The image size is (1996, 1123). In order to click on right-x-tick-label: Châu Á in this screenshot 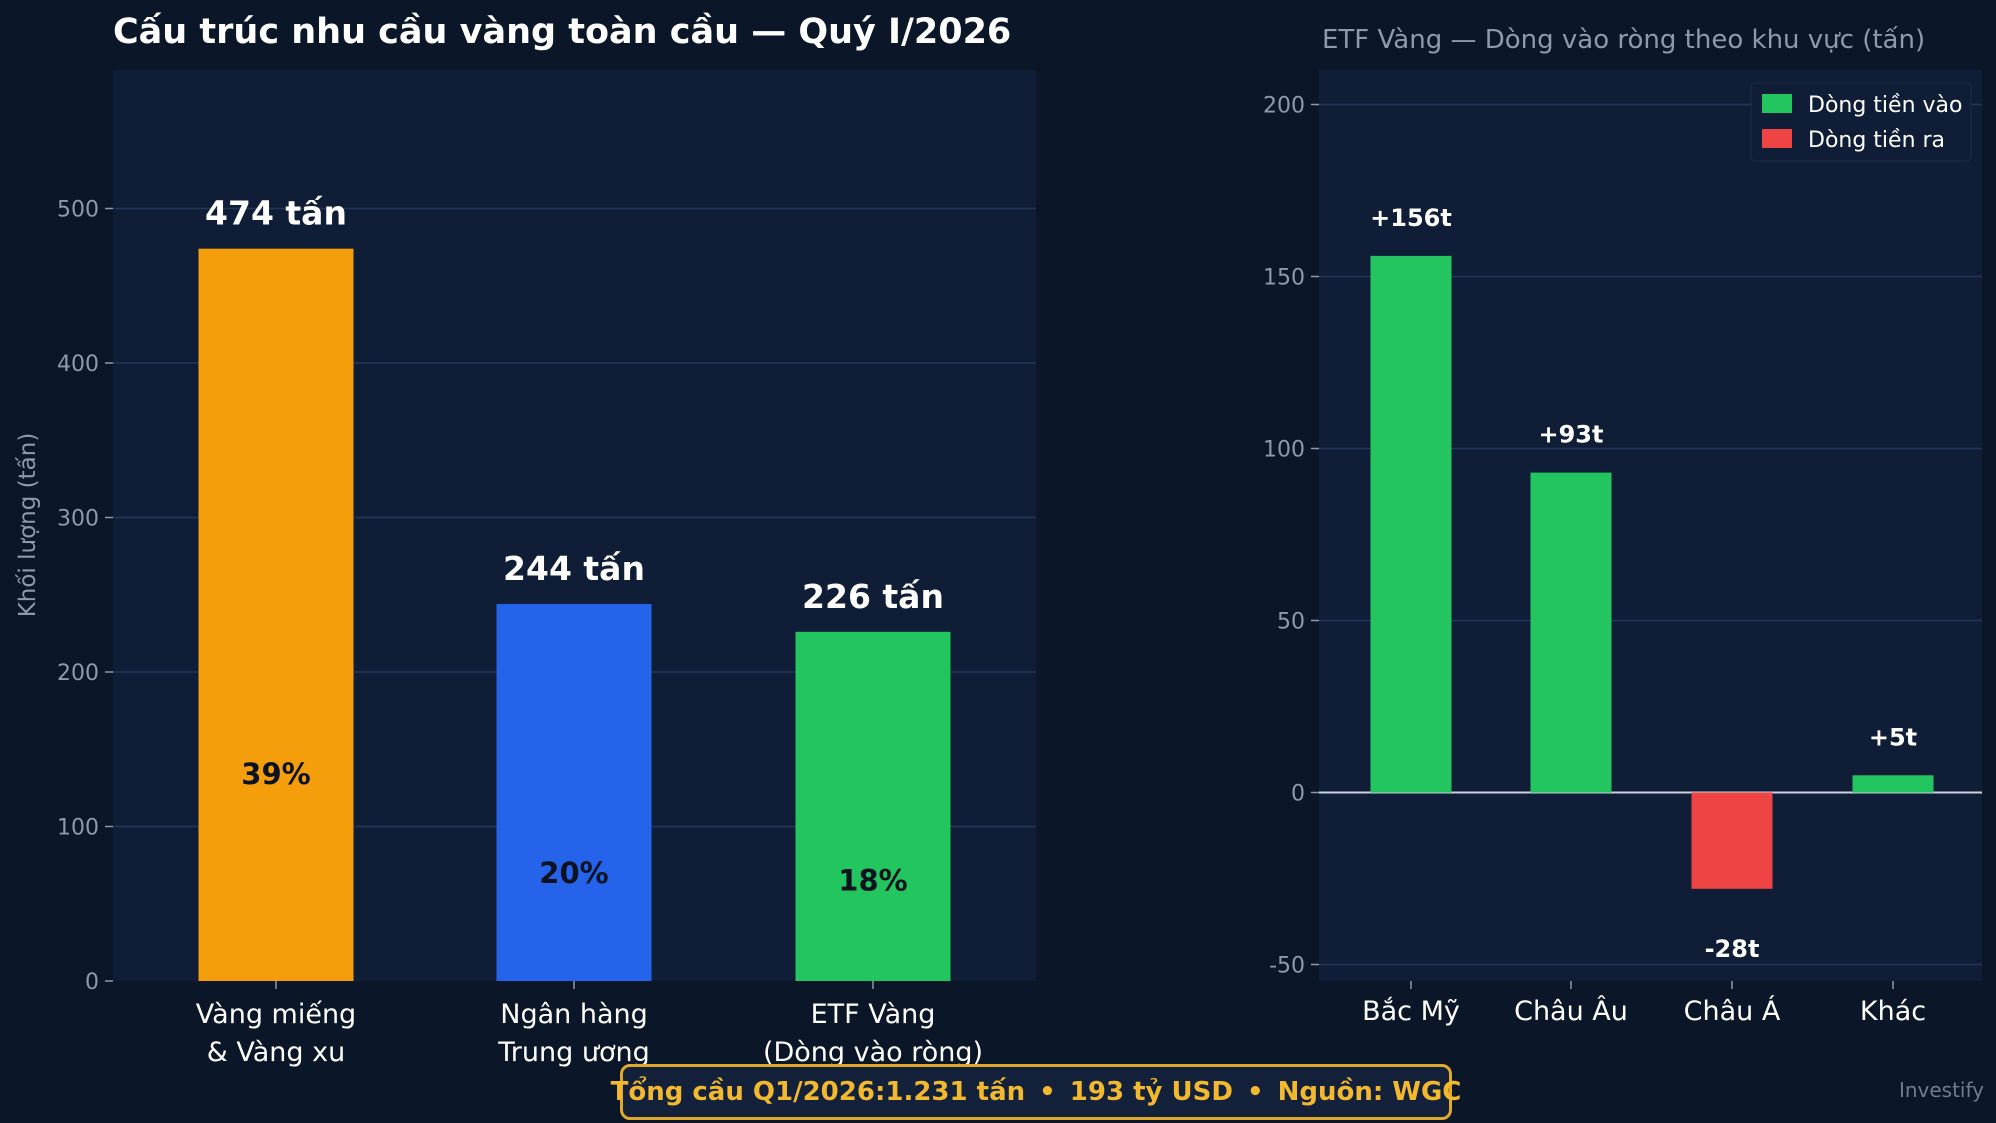, I will do `click(1732, 1011)`.